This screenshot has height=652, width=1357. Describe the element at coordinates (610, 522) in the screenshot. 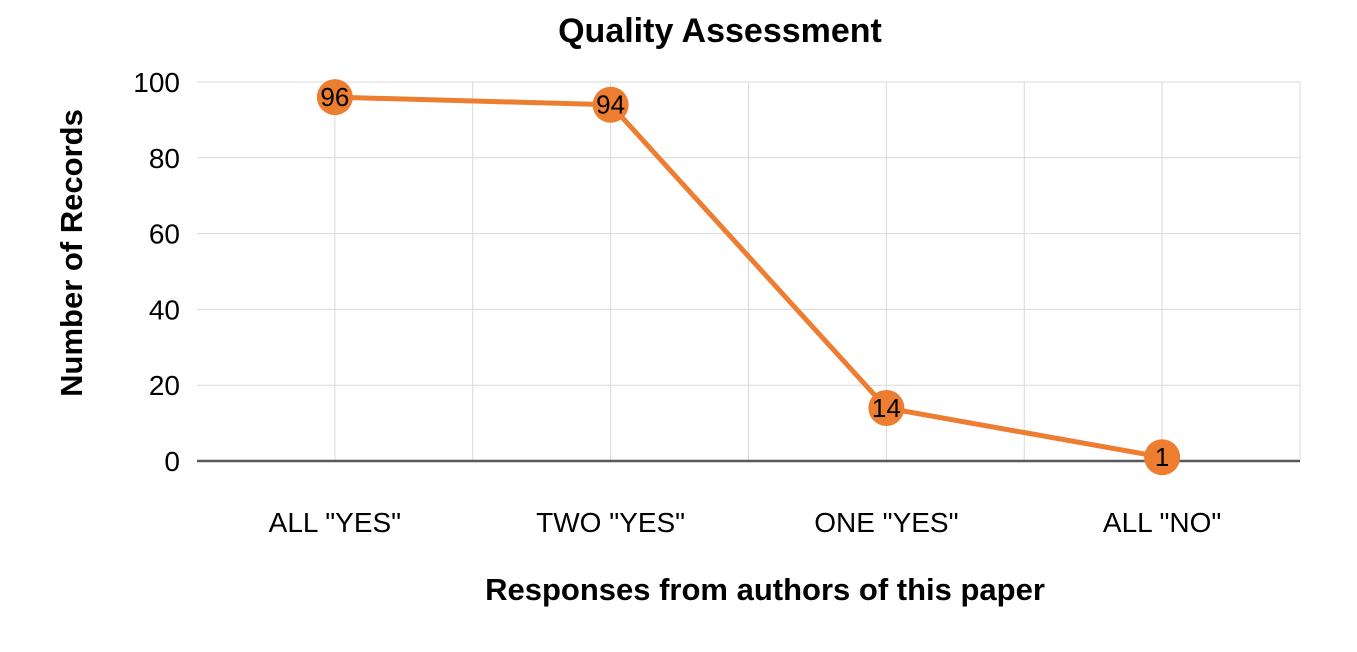

I see `x-tick-label: TWO "YES"` at that location.